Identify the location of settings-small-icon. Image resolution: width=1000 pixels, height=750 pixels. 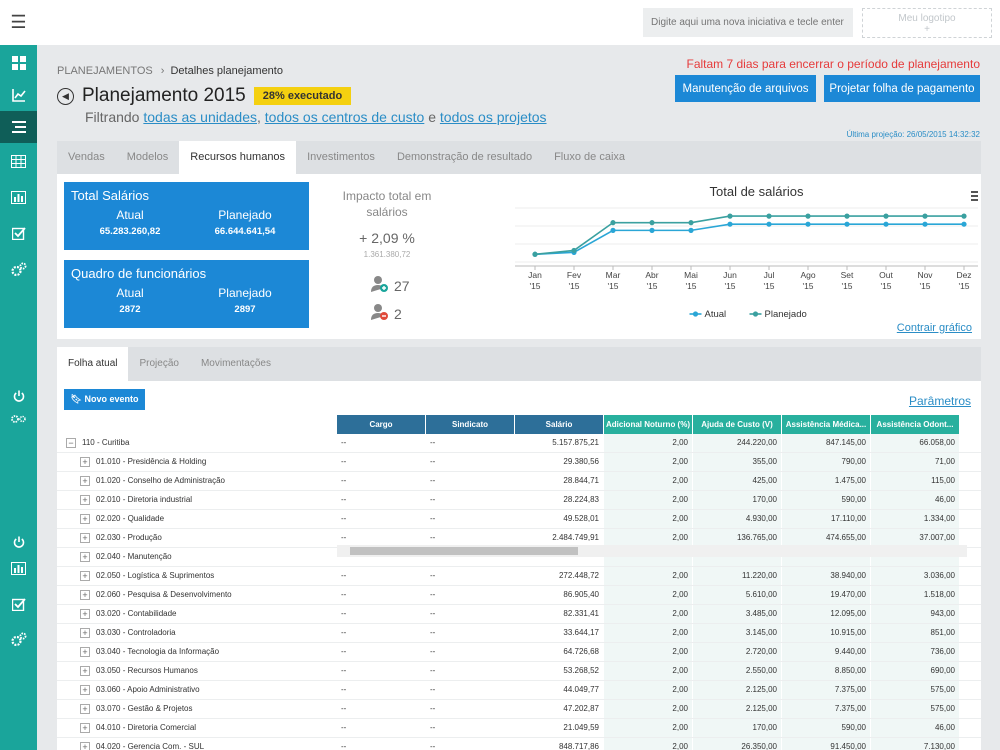
(18, 419).